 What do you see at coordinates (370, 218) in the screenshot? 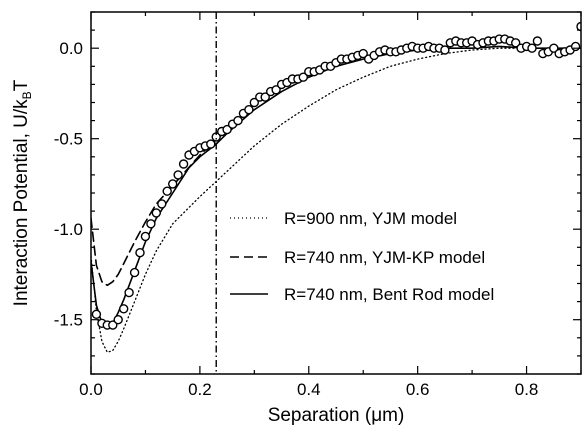
I see `legend-label-yjm: R=900 nm, YJM model` at bounding box center [370, 218].